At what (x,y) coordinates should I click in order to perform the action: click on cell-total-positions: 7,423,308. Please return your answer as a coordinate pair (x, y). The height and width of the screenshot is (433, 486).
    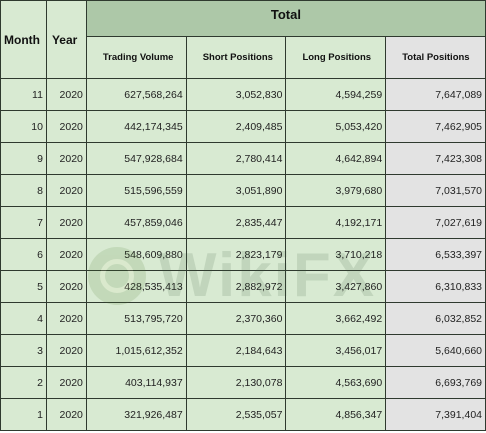
    Looking at the image, I should click on (435, 158).